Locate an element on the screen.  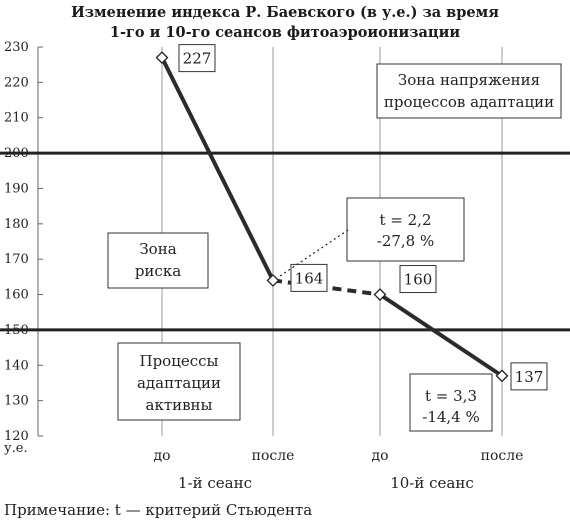
data-label: 137 is located at coordinates (529, 377).